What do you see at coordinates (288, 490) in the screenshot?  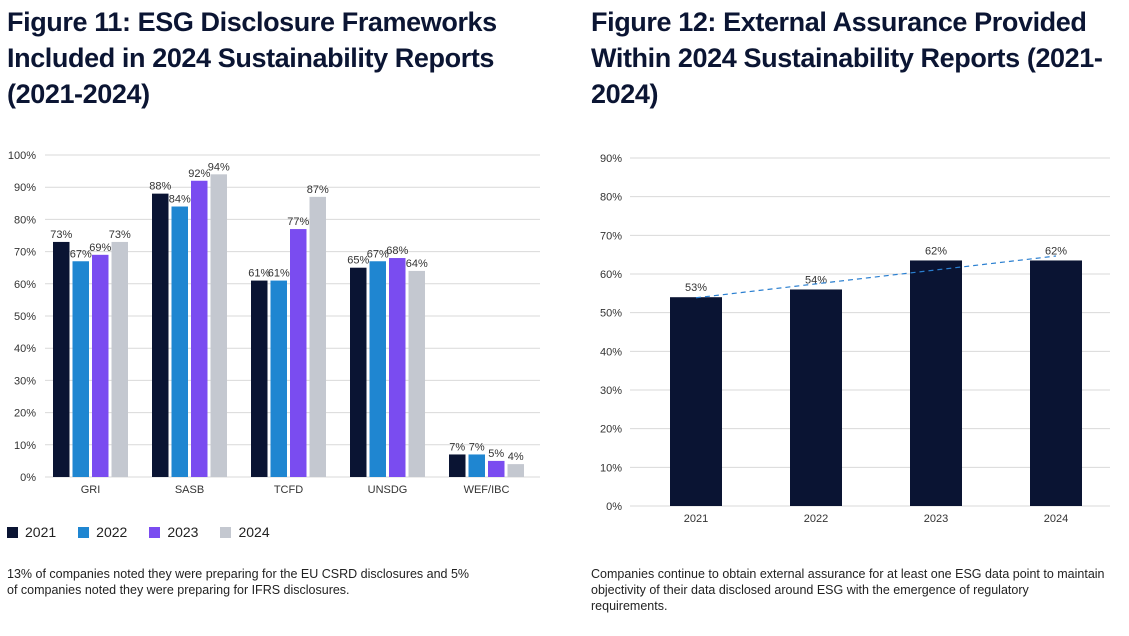 I see `x-tick-label: TCFD` at bounding box center [288, 490].